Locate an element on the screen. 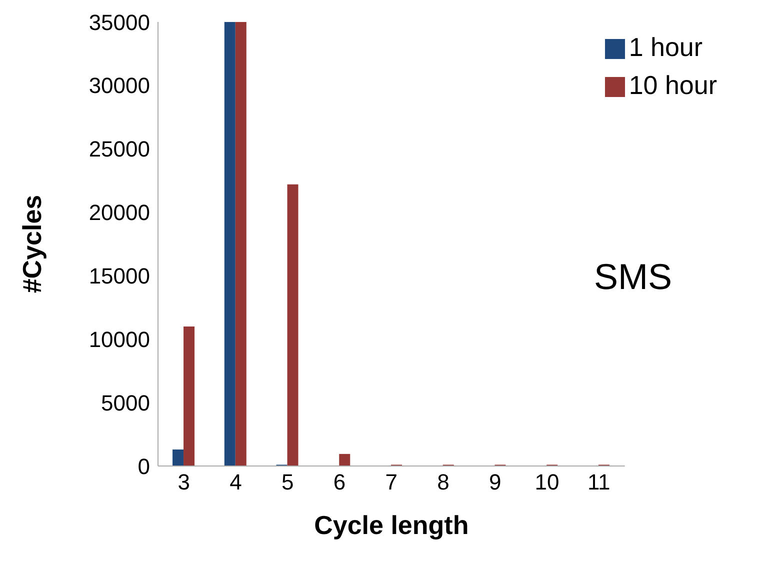  x-tick-label: 8 is located at coordinates (443, 482).